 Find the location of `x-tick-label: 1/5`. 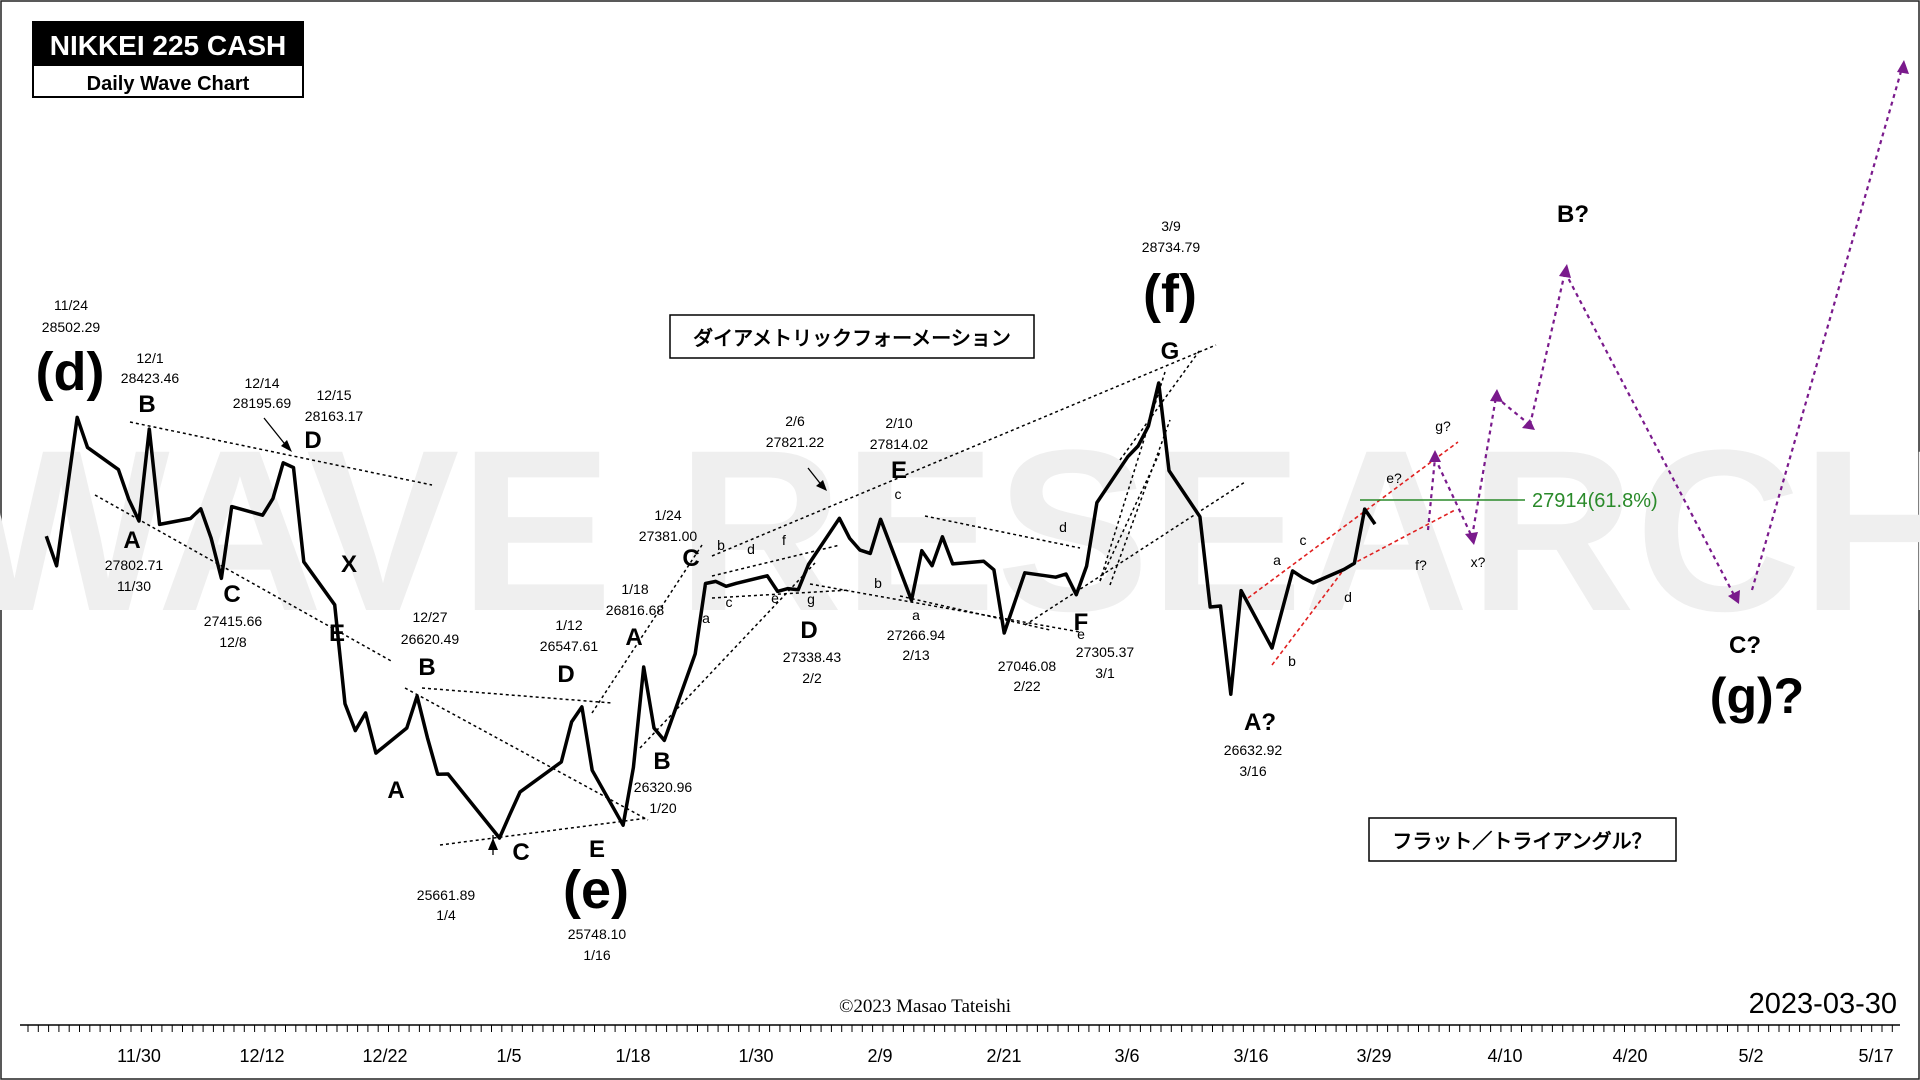

x-tick-label: 1/5 is located at coordinates (508, 1056).